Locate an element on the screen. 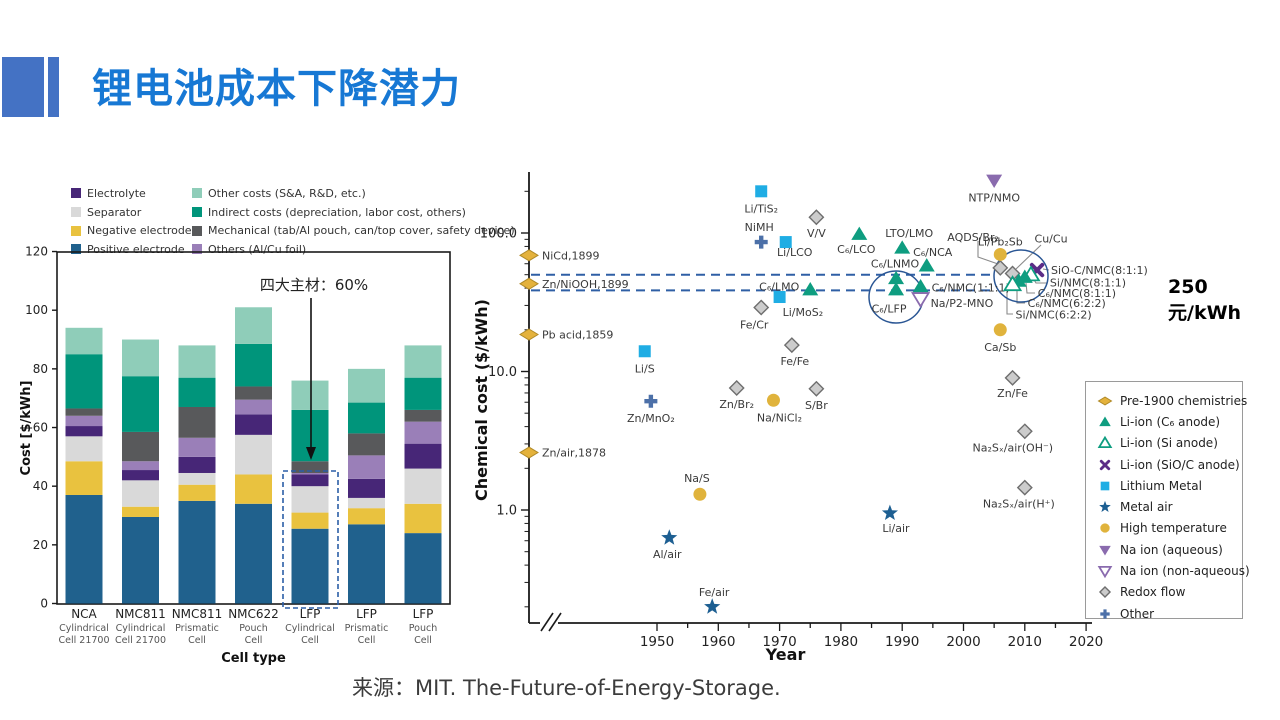 This screenshot has width=1280, height=720. scatter-point: SiO-C/NMC(8:1:1) is located at coordinates (1088, 270).